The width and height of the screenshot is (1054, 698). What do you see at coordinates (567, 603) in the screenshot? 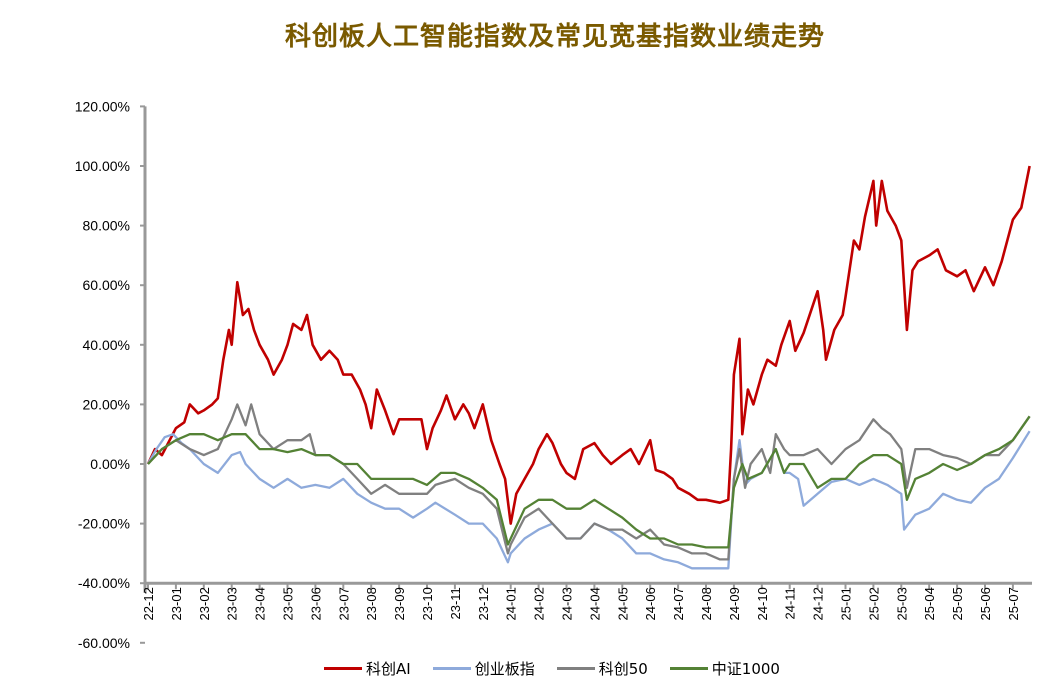
I see `x-tick-label: 24-03` at bounding box center [567, 603].